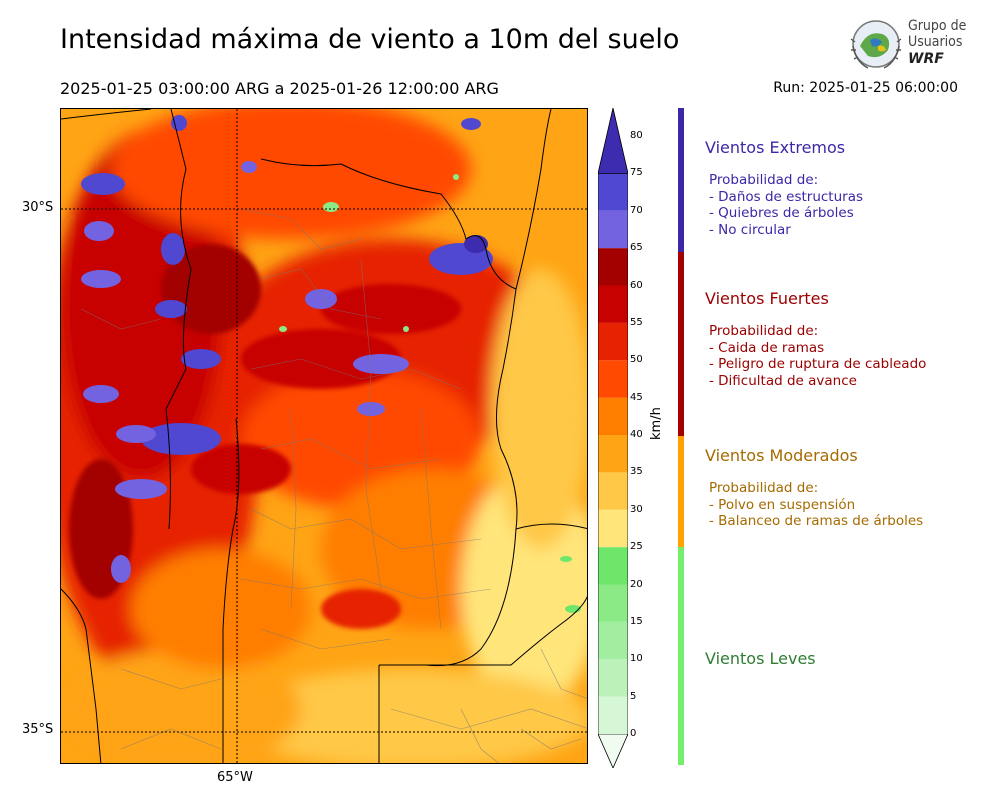 The image size is (1000, 800). What do you see at coordinates (783, 380) in the screenshot?
I see `description-line: - Dificultad de avance` at bounding box center [783, 380].